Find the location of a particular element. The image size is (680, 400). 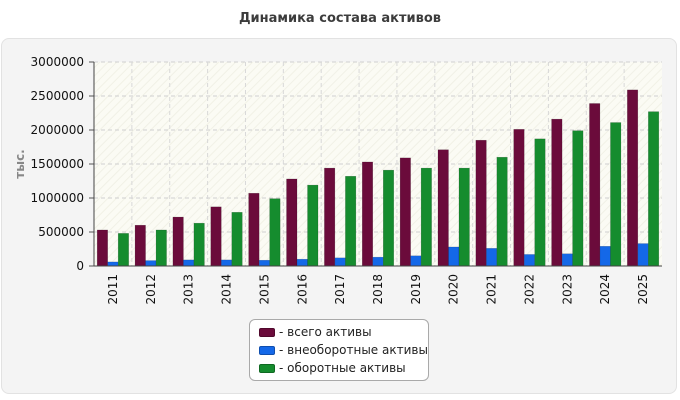

y-tick-label: 1500000 is located at coordinates (57, 164).